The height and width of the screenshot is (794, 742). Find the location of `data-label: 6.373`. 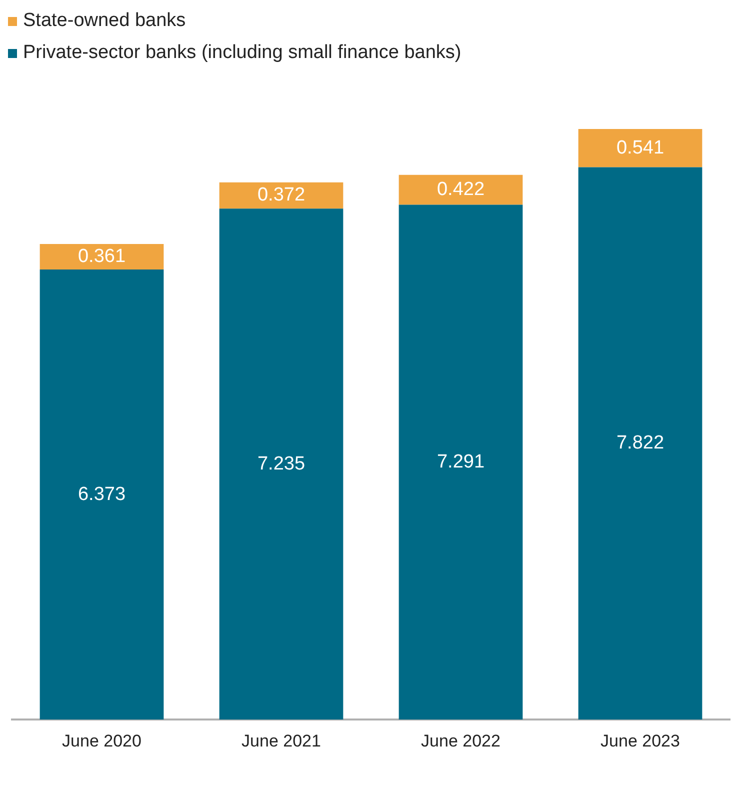

data-label: 6.373 is located at coordinates (102, 494).